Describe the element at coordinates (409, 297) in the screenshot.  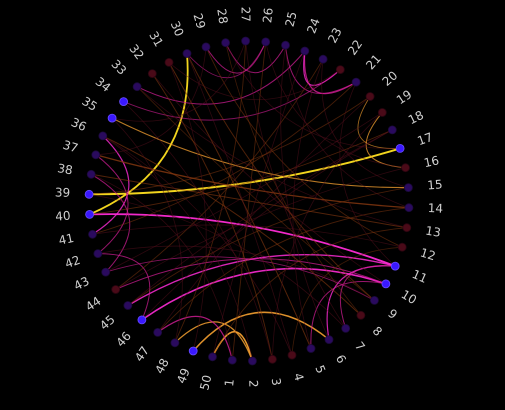
I see `node-label-10: 10` at that location.